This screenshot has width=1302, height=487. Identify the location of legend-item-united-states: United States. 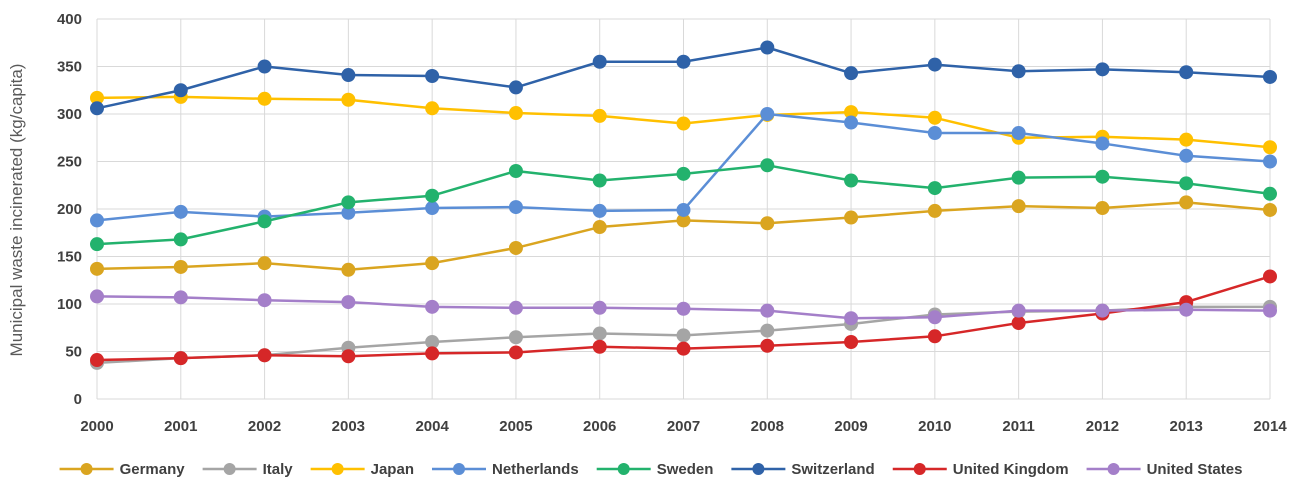
(1164, 469).